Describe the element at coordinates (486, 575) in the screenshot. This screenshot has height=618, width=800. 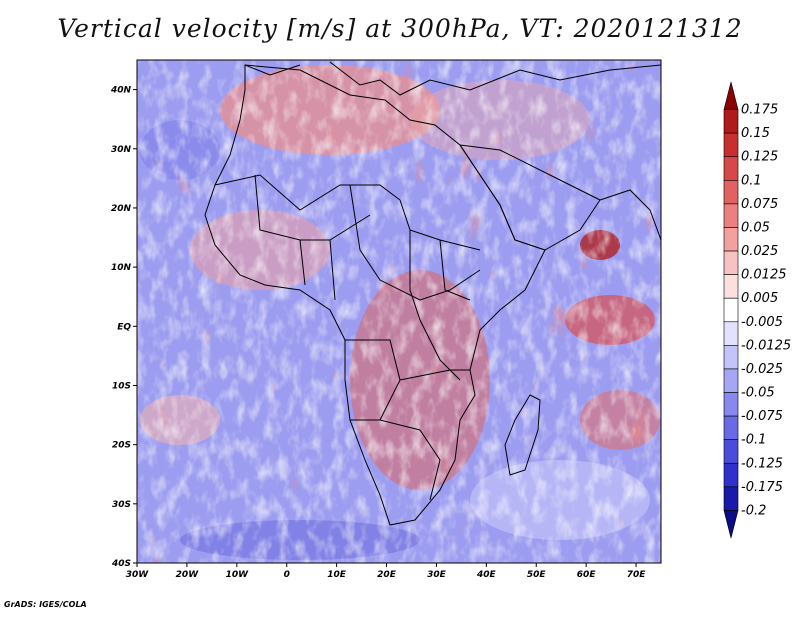
I see `x-tick-label: 40E` at that location.